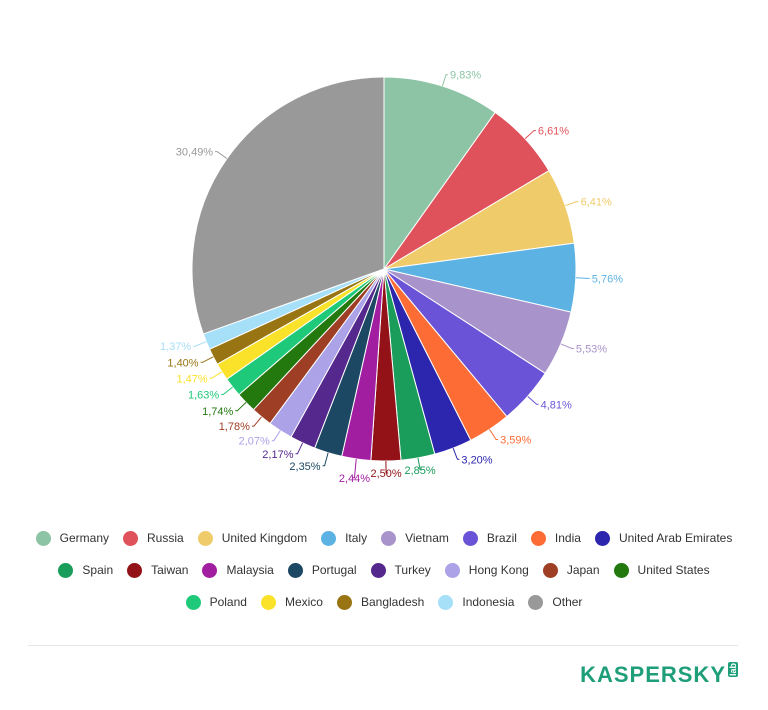  I want to click on legend-item-brazil: Brazil, so click(489, 538).